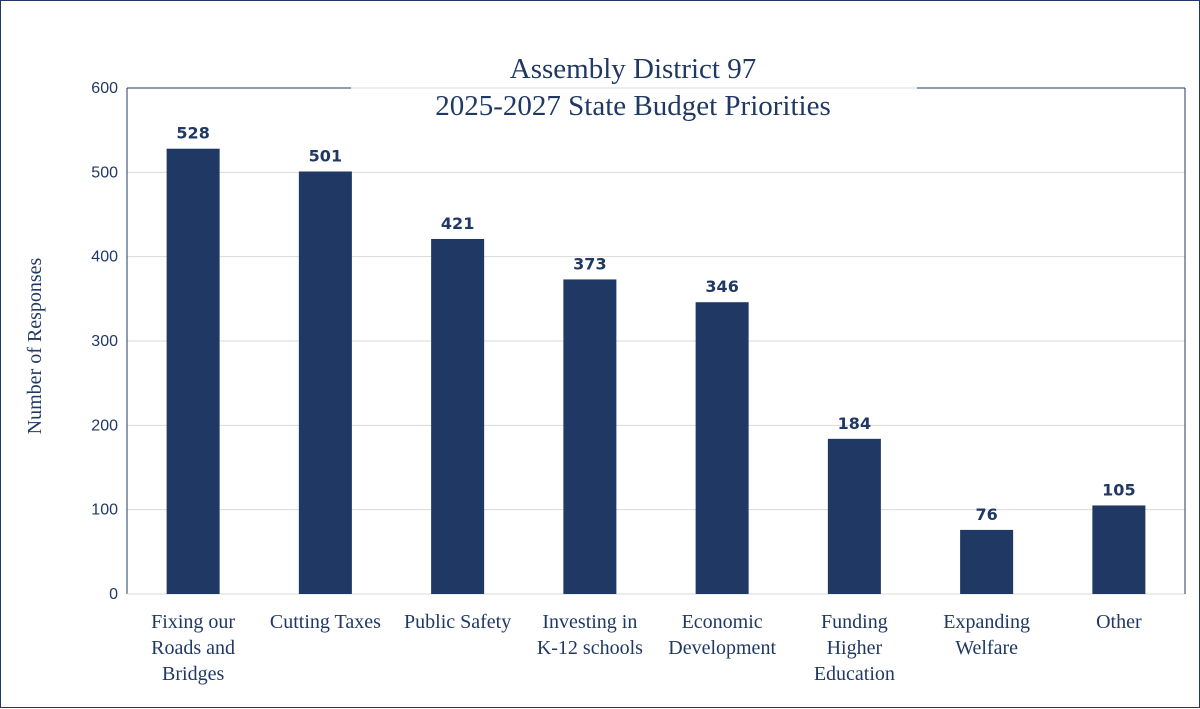  What do you see at coordinates (325, 622) in the screenshot?
I see `x-tick-label: Cutting Taxes` at bounding box center [325, 622].